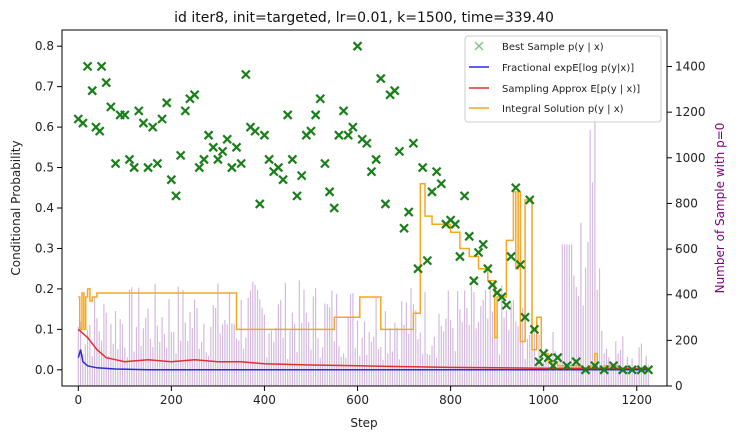 This screenshot has width=740, height=440. Describe the element at coordinates (686, 226) in the screenshot. I see `y2-axis-ticks: 0 200 400 600 800 1000 1200 1400` at that location.